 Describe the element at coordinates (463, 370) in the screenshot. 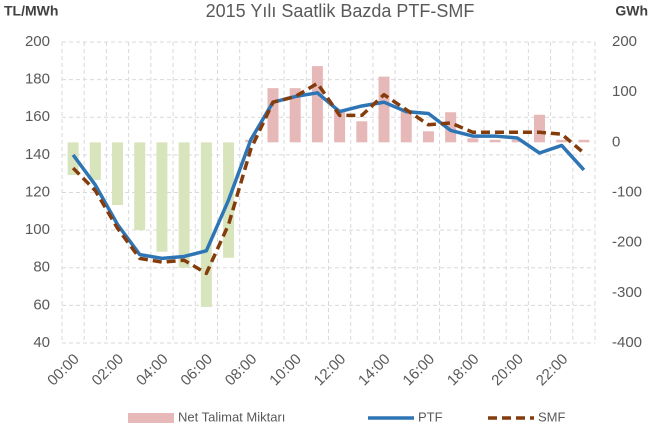

I see `x-tick-label: 18:00` at that location.